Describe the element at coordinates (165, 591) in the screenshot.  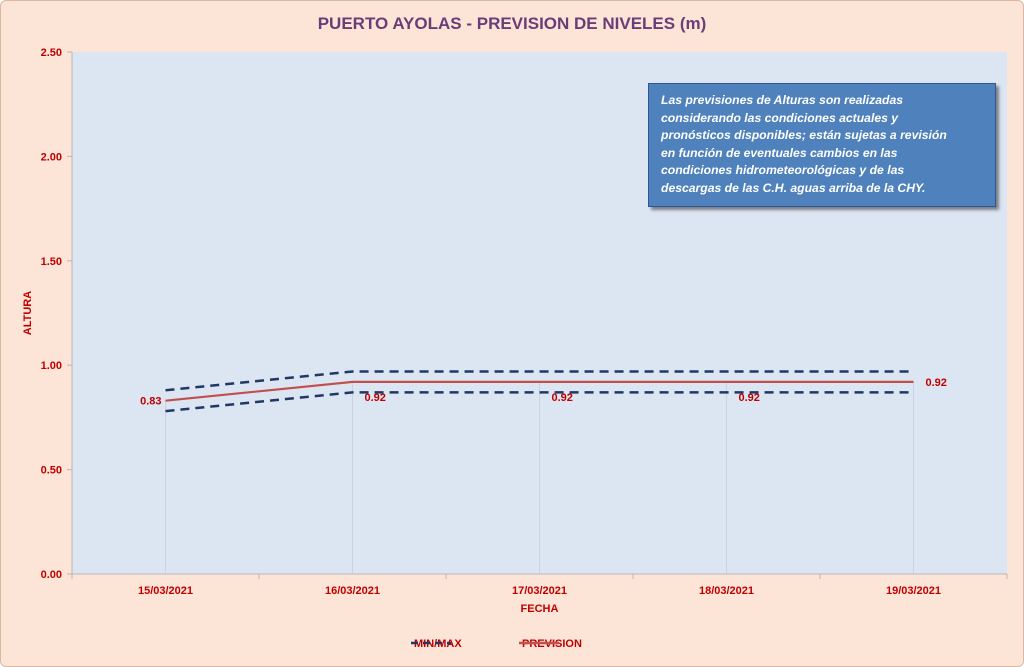
I see `x-tick-label: 15/03/2021` at that location.